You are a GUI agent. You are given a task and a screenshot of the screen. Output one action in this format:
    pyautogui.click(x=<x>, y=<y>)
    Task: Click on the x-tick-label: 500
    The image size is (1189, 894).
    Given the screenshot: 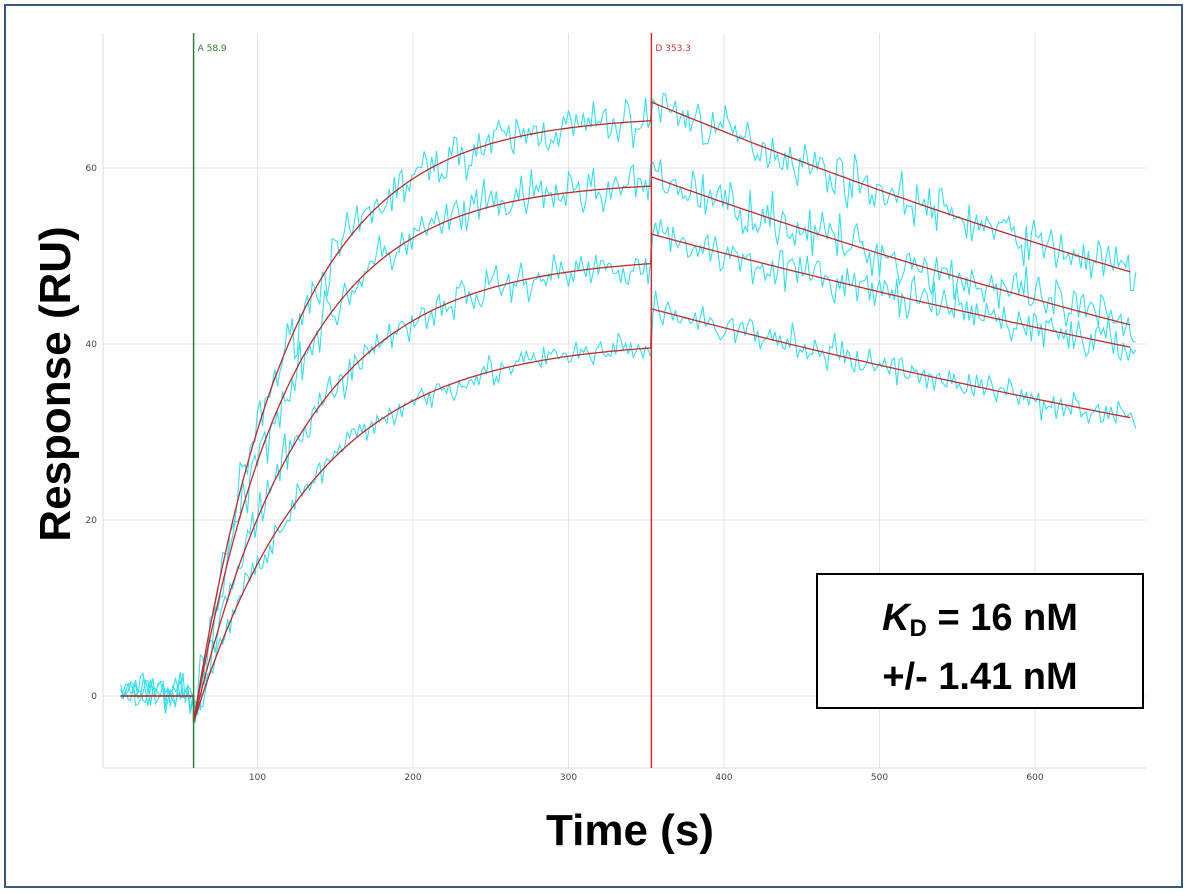 What is the action you would take?
    pyautogui.click(x=879, y=778)
    